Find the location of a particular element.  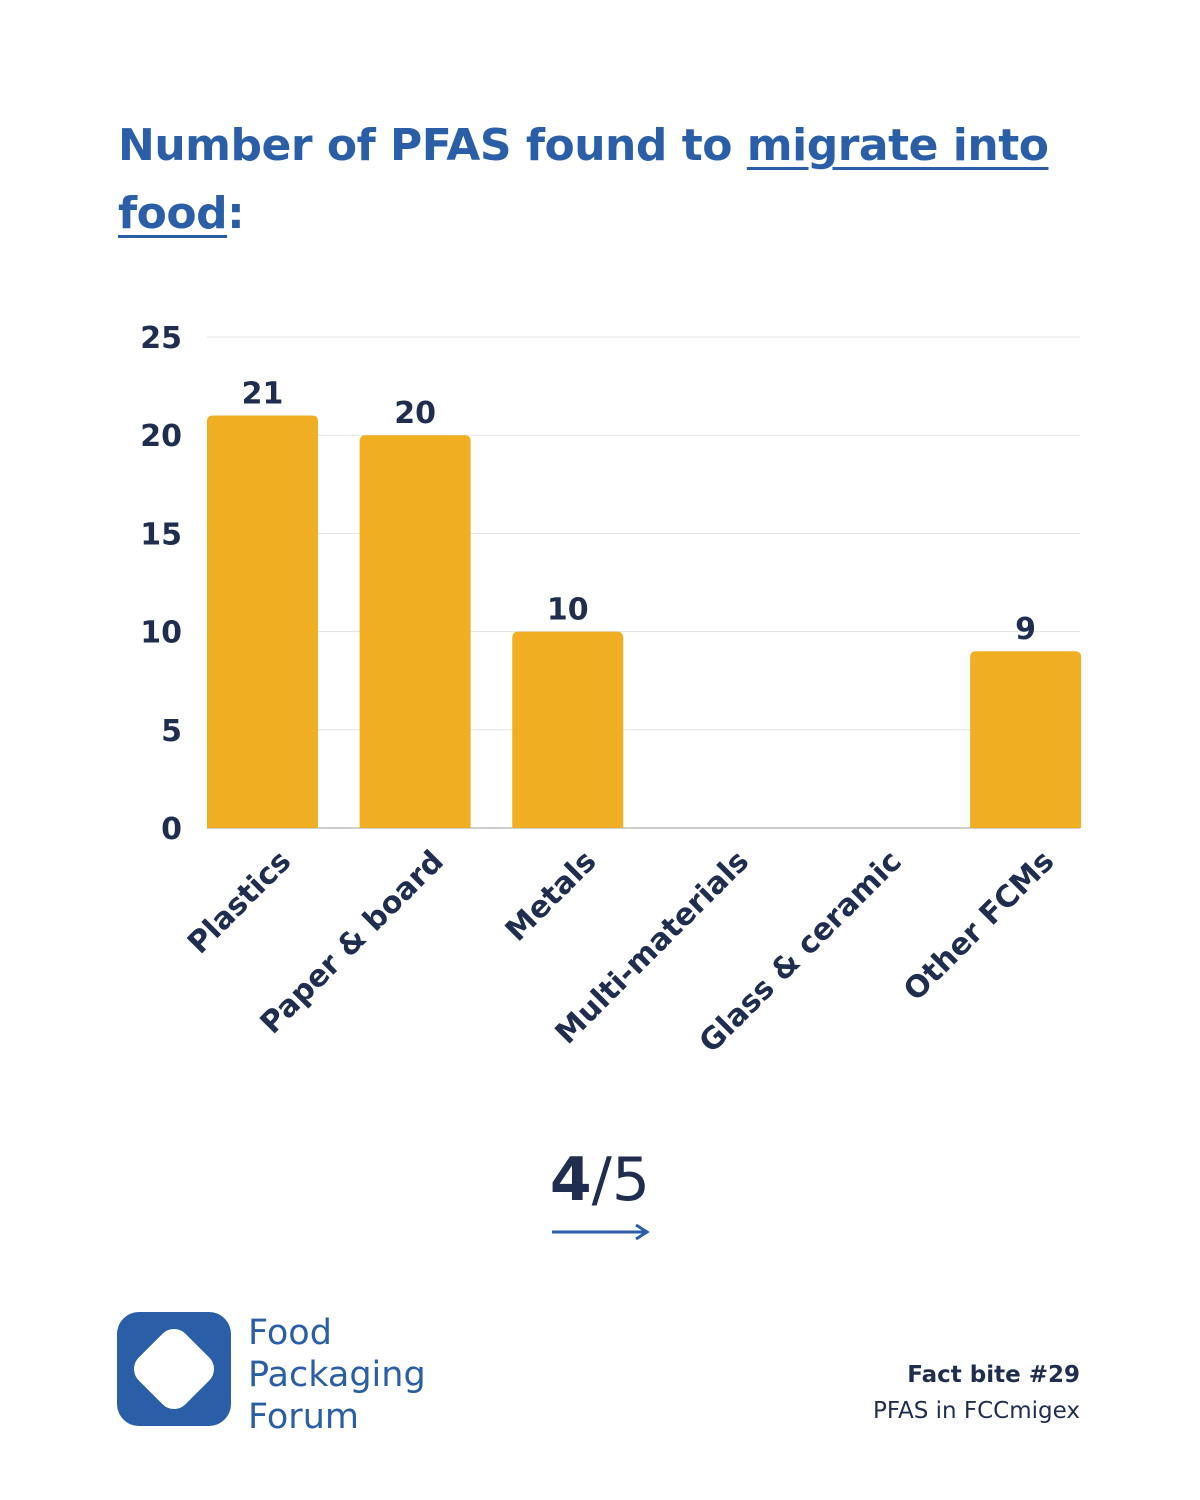

page-total: 5 is located at coordinates (631, 1180).